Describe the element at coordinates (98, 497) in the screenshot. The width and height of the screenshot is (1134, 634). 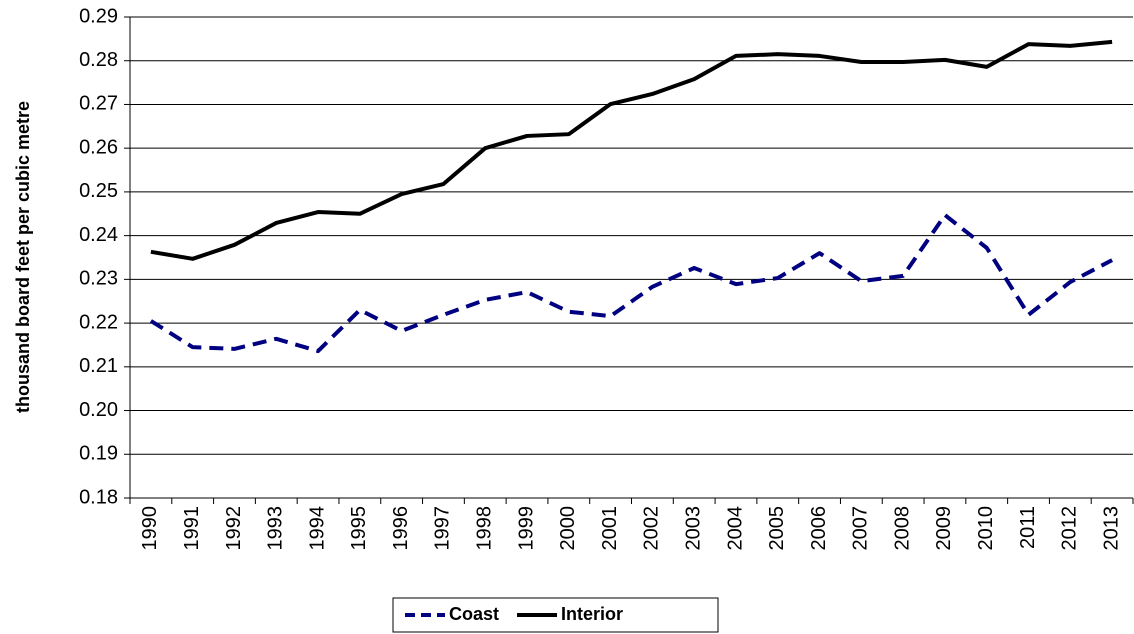
I see `y-tick-label: 0.18` at that location.